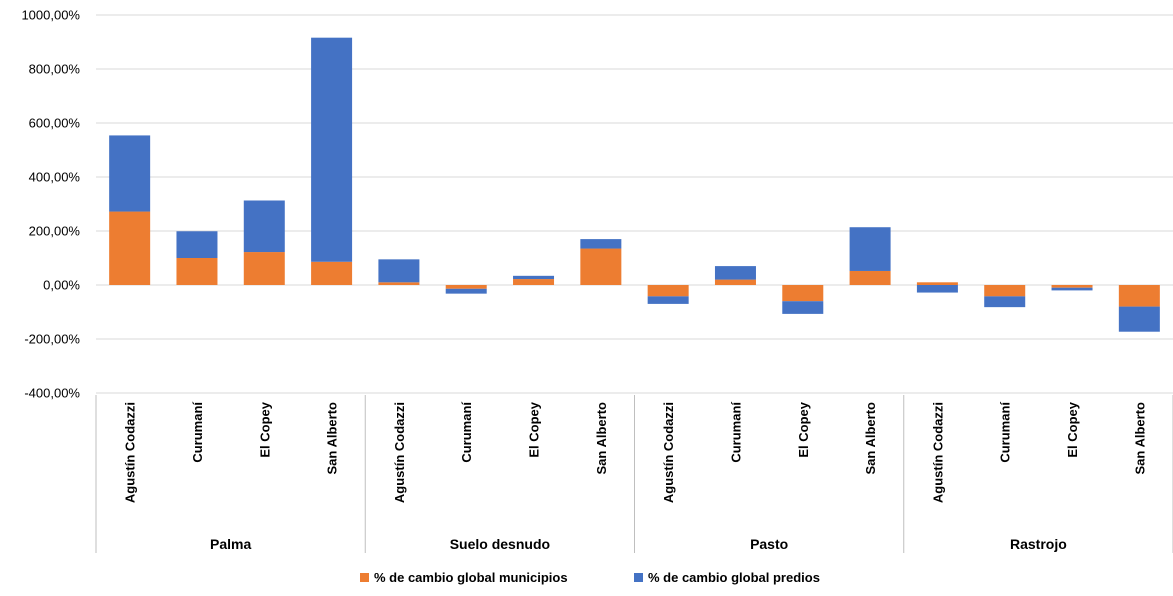 Image resolution: width=1173 pixels, height=596 pixels. I want to click on y-tick-label: -400,00%, so click(52, 393).